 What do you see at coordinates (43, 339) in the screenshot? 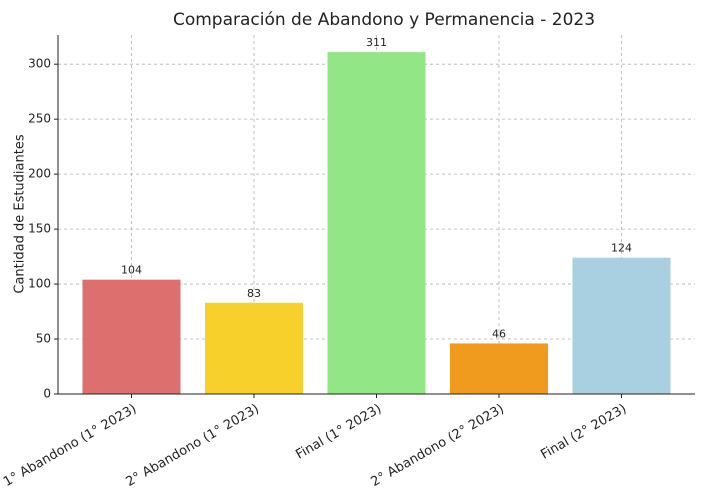
I see `y-tick-label: 50` at bounding box center [43, 339].